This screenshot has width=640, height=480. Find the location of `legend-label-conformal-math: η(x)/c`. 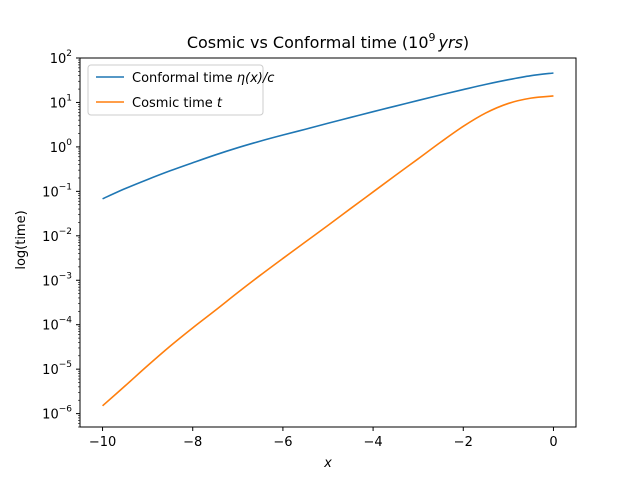

legend-label-conformal-math: η(x)/c is located at coordinates (256, 78).